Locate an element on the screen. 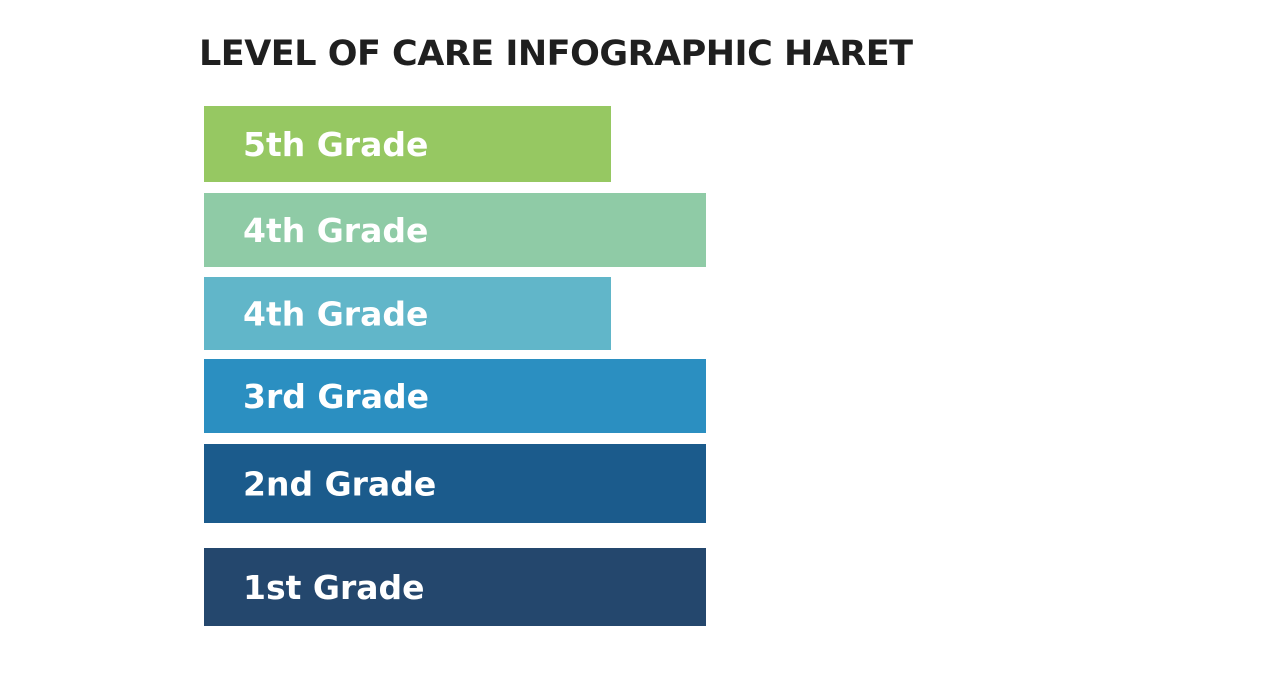 The width and height of the screenshot is (1280, 698). bar-label-4: 3rd Grade is located at coordinates (336, 396).